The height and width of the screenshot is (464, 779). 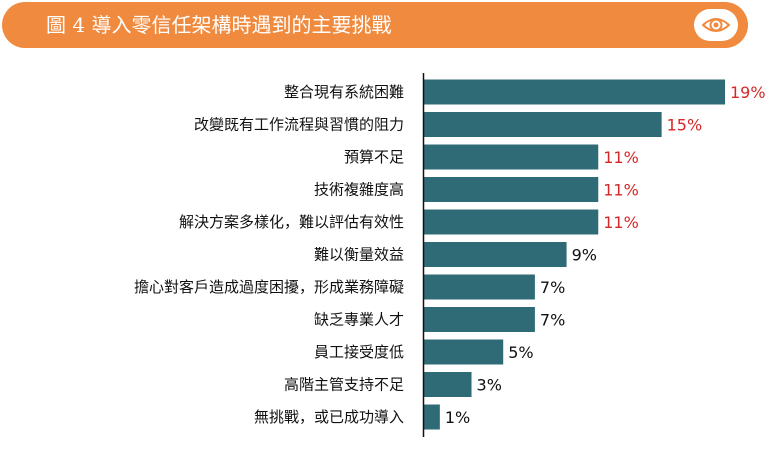 What do you see at coordinates (621, 157) in the screenshot?
I see `value-label-3: 11%` at bounding box center [621, 157].